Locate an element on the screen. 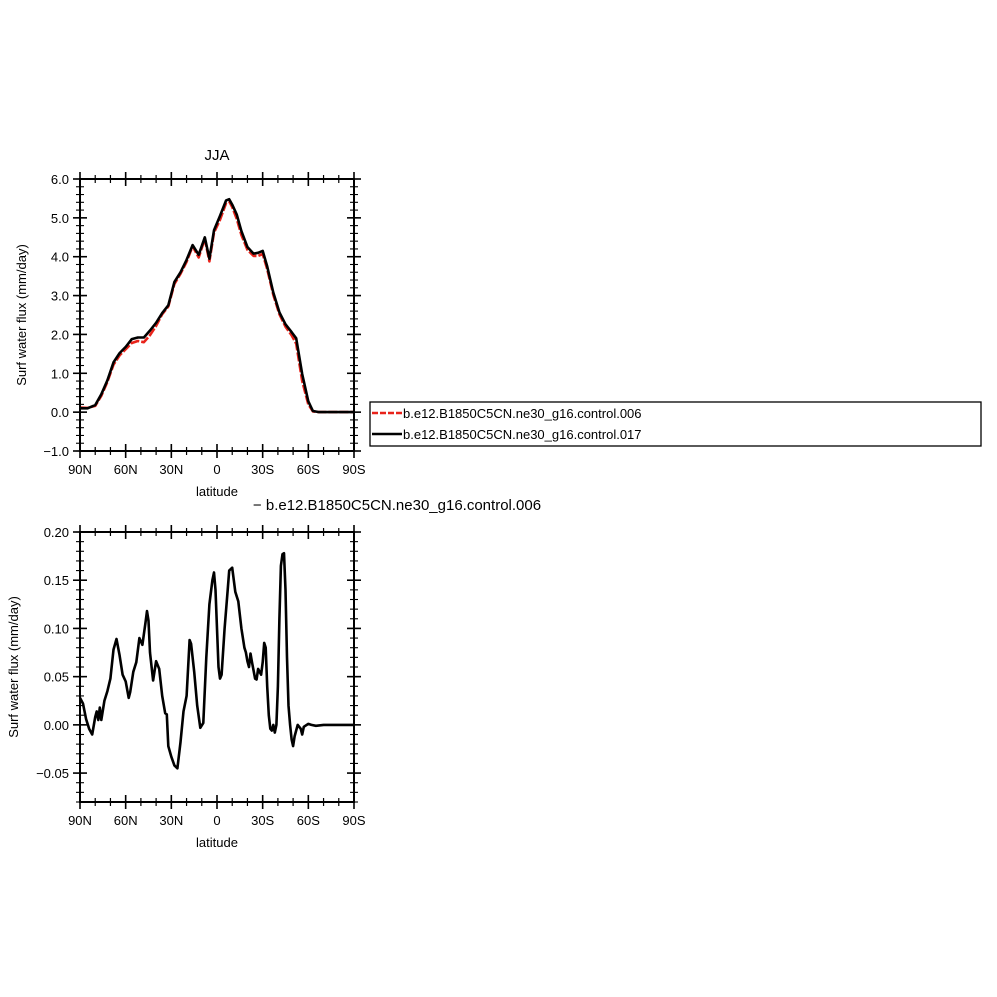 The height and width of the screenshot is (997, 997). legend-box is located at coordinates (675, 424).